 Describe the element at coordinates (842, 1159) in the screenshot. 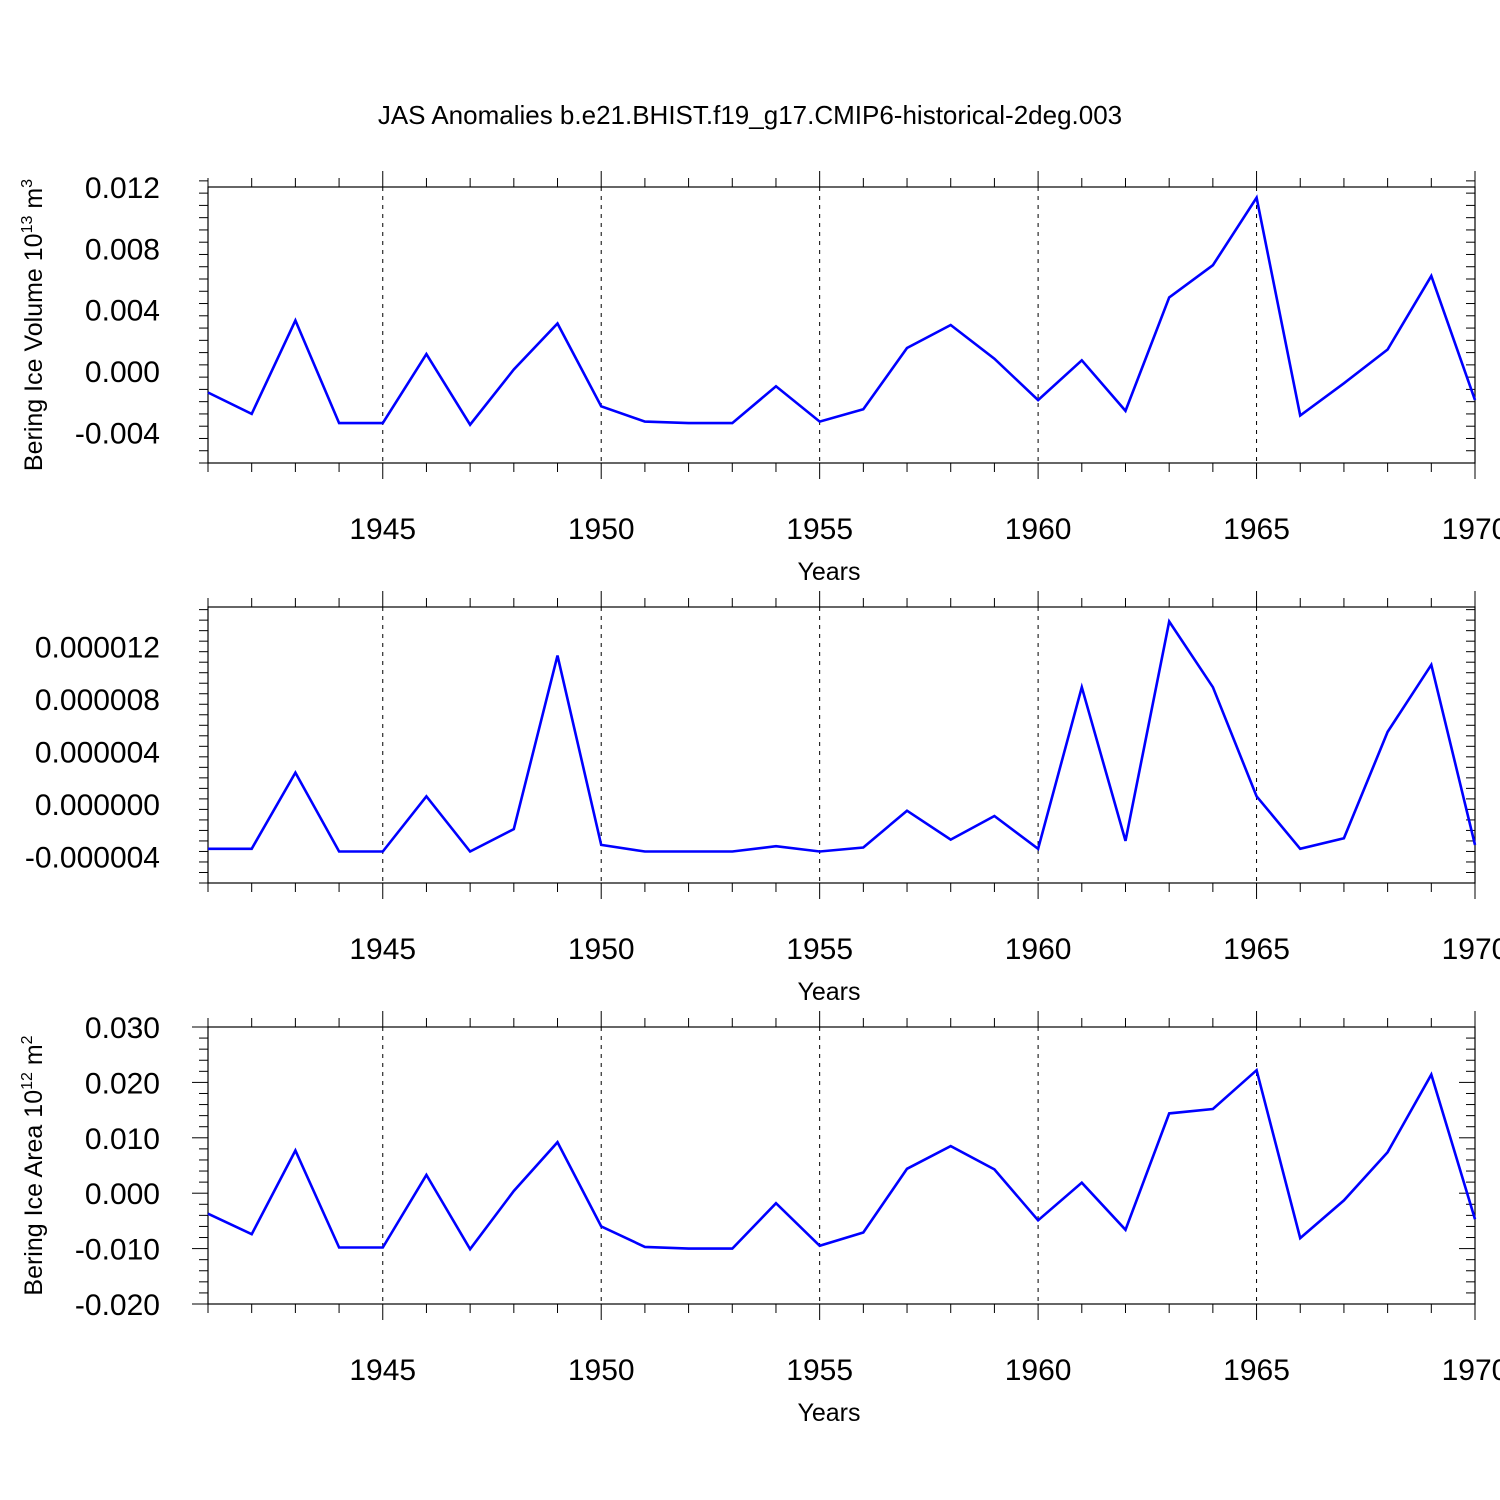

I see `series-line-area` at that location.